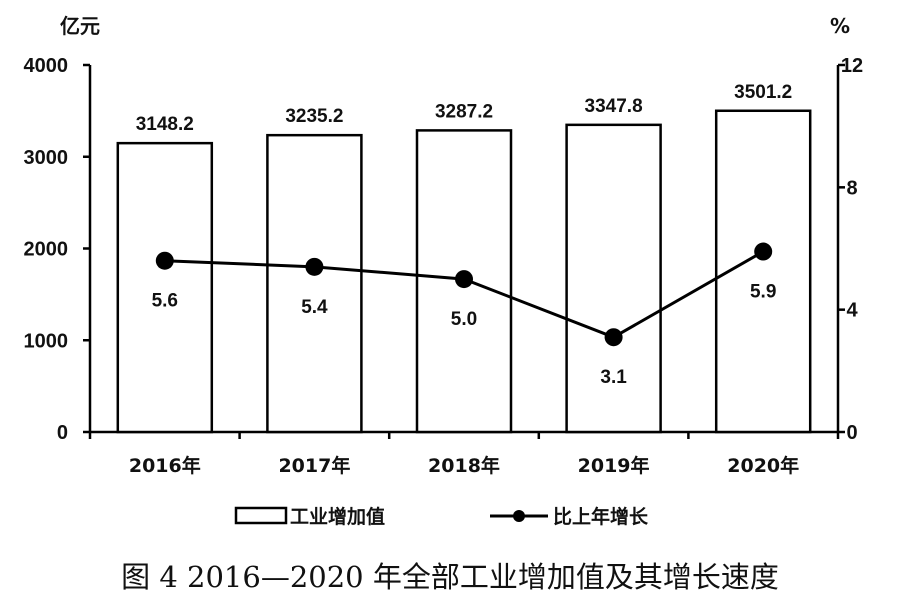 Image resolution: width=900 pixels, height=615 pixels. I want to click on x-tick-label: 2018年, so click(464, 465).